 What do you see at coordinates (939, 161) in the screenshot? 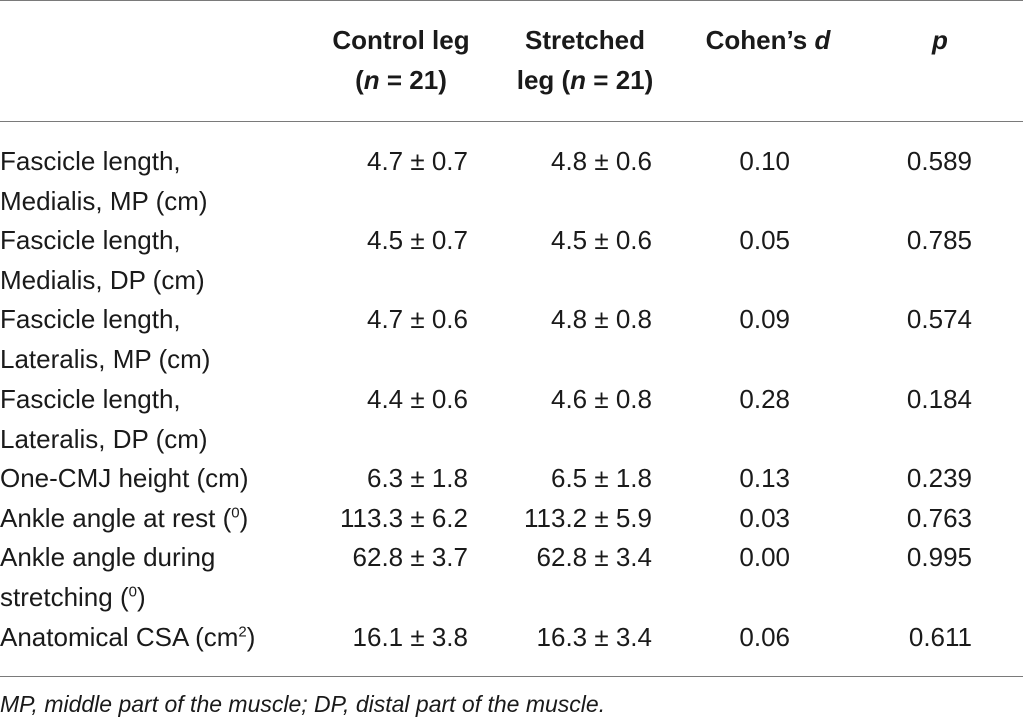
I see `cell-p: 0.589` at bounding box center [939, 161].